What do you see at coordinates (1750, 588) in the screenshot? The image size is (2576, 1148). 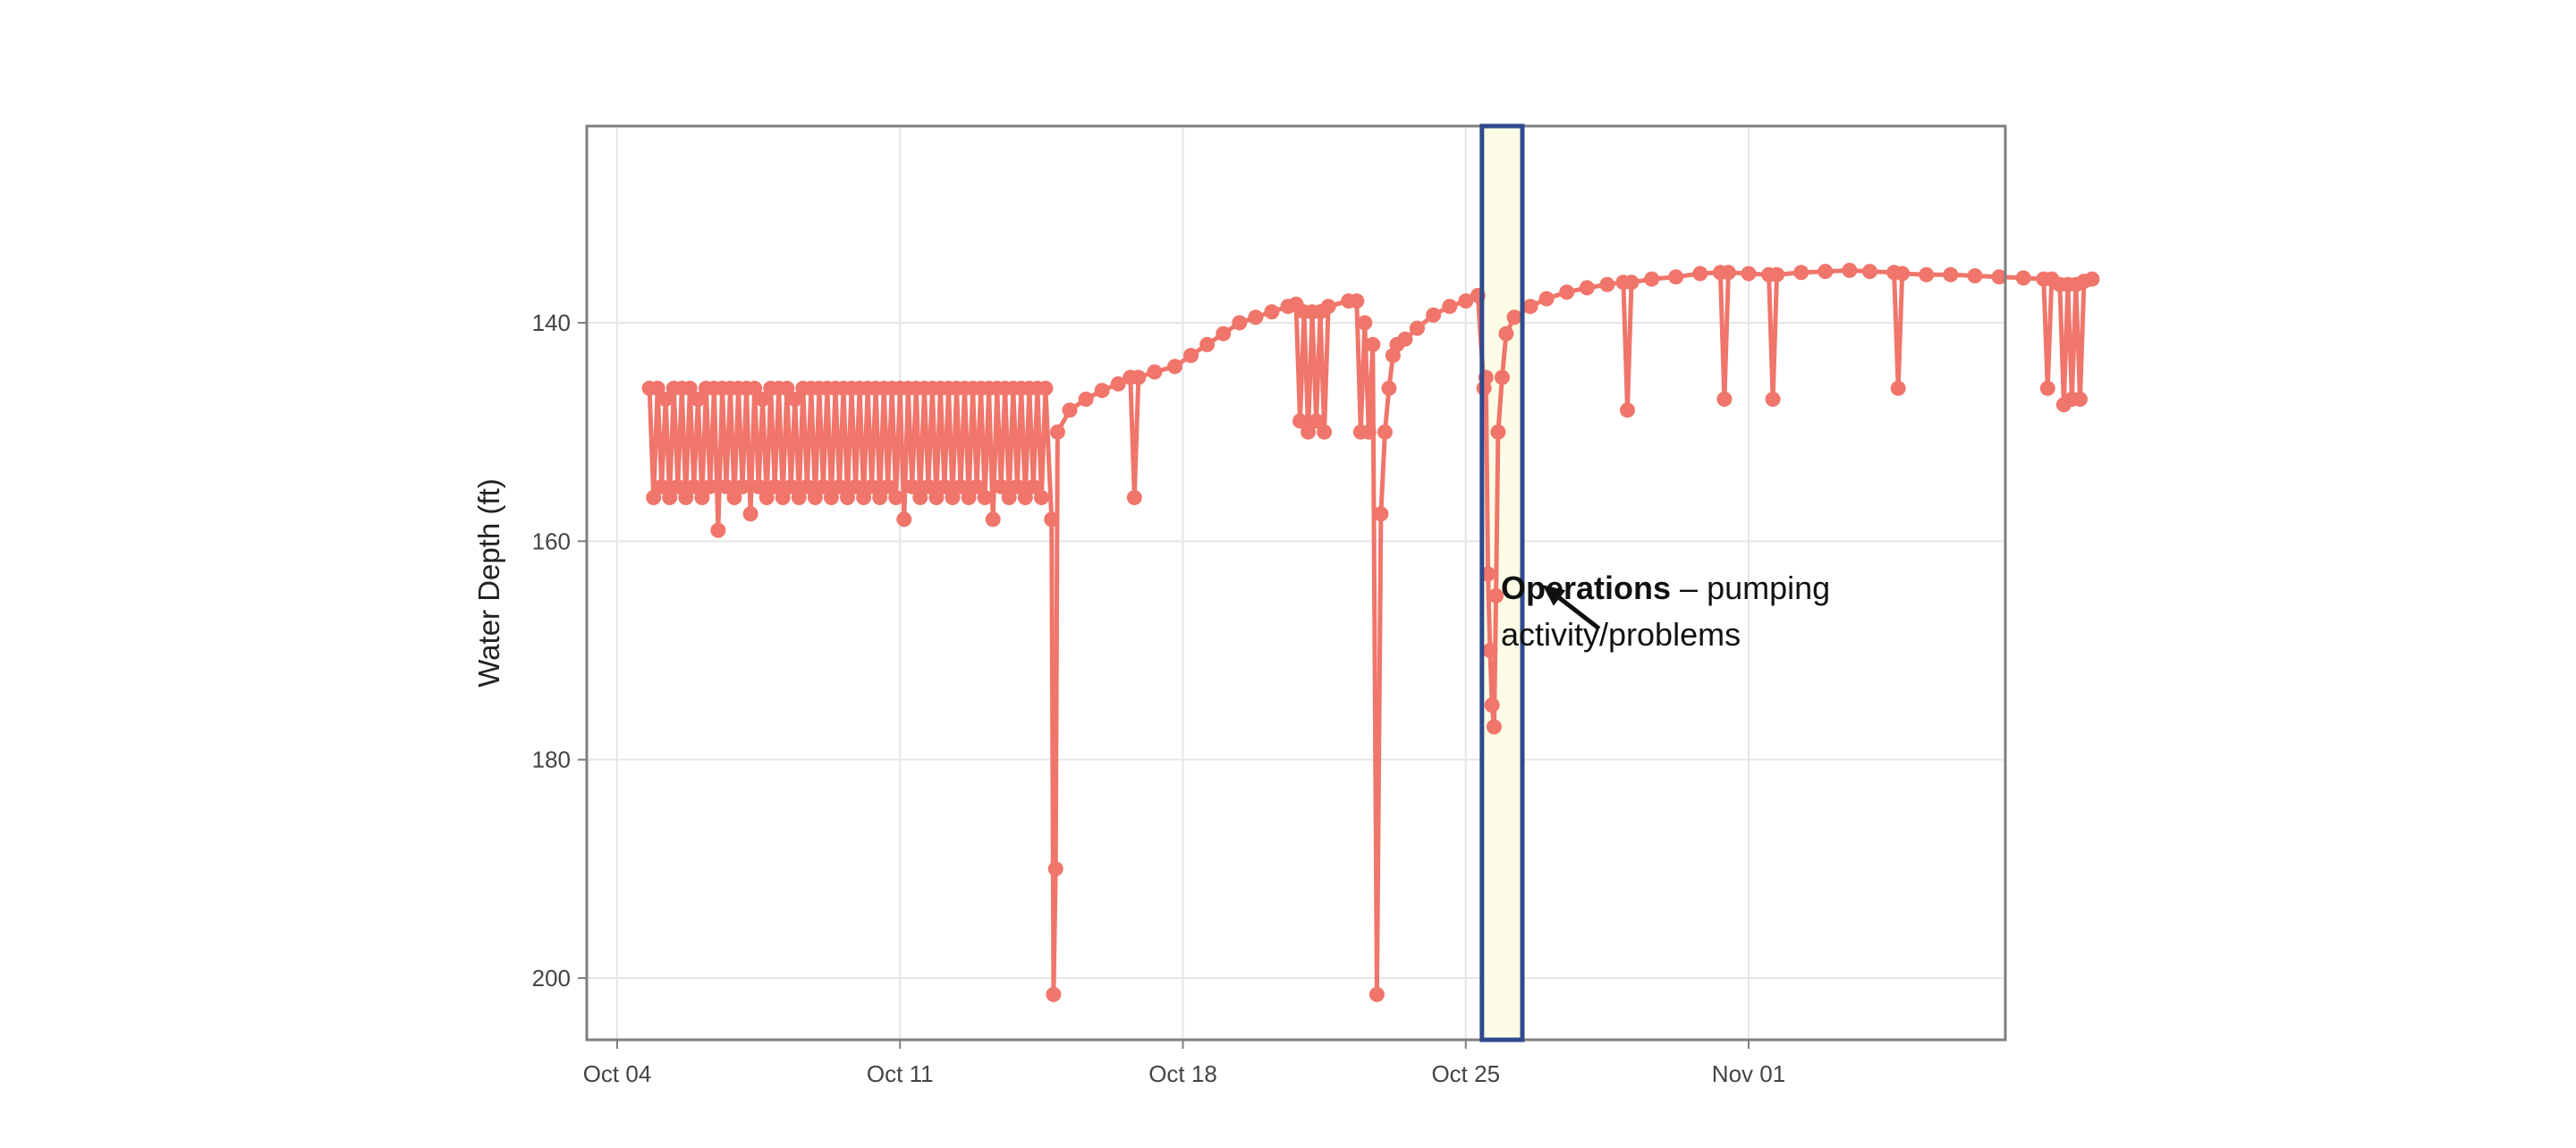 I see `annotation-line1-rest: – pumping` at bounding box center [1750, 588].